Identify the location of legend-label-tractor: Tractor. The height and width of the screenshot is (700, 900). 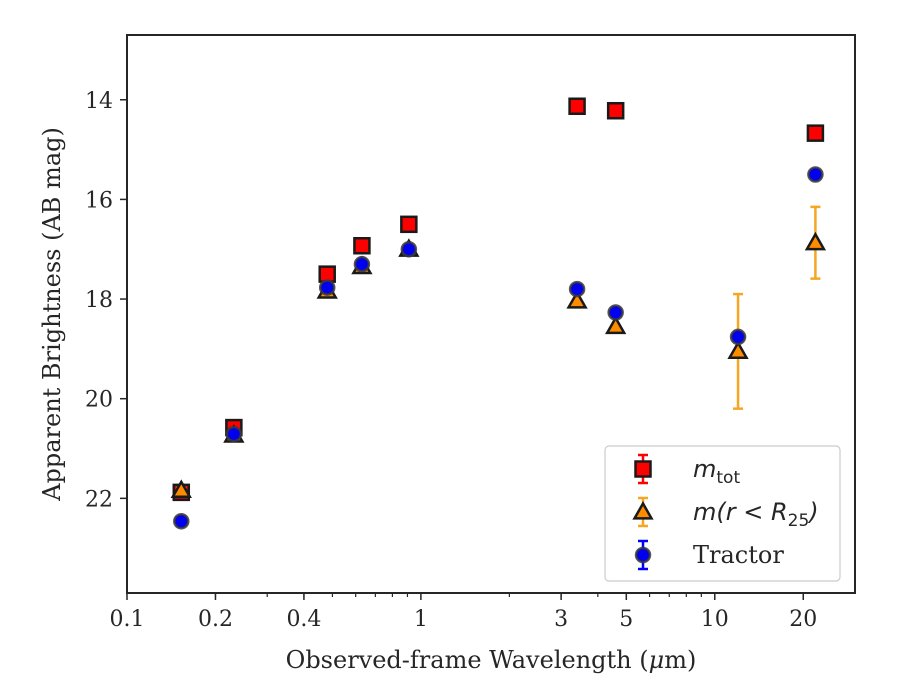
(738, 555).